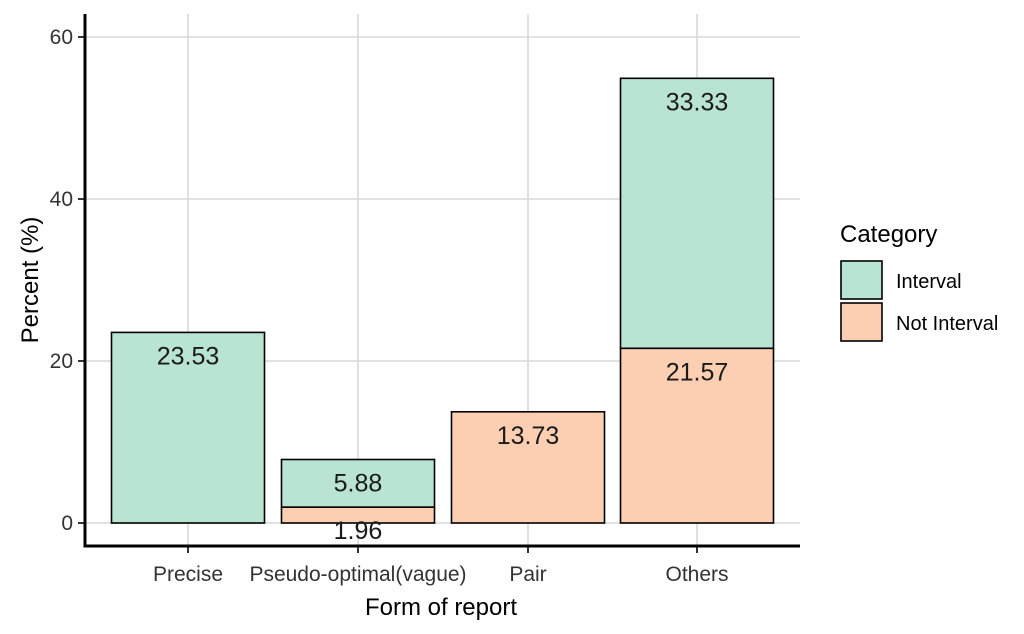 This screenshot has height=634, width=1024. What do you see at coordinates (188, 574) in the screenshot?
I see `x-tick-label: Precise` at bounding box center [188, 574].